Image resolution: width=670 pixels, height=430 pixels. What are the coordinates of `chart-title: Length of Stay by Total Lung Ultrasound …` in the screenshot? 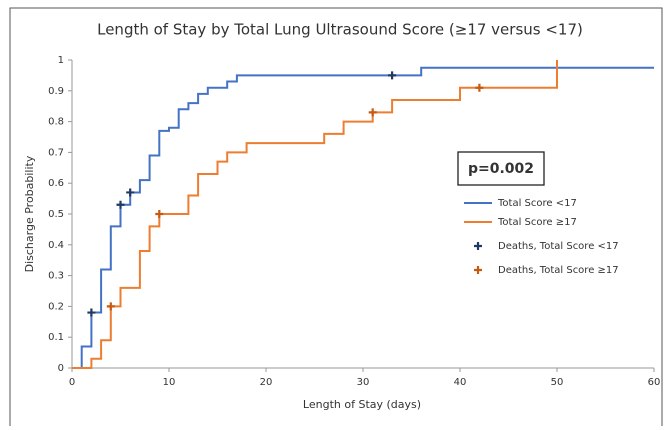 It's located at (340, 30).